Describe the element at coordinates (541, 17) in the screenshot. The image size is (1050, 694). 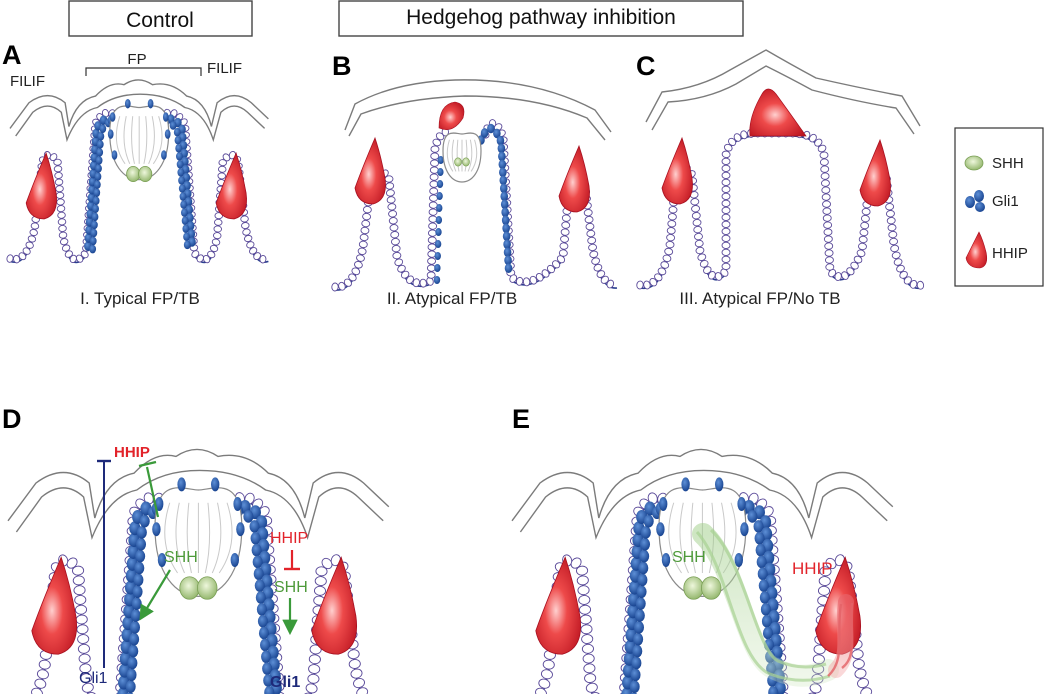
I see `inhibition-header-text: Hedgehog pathway inhibition` at that location.